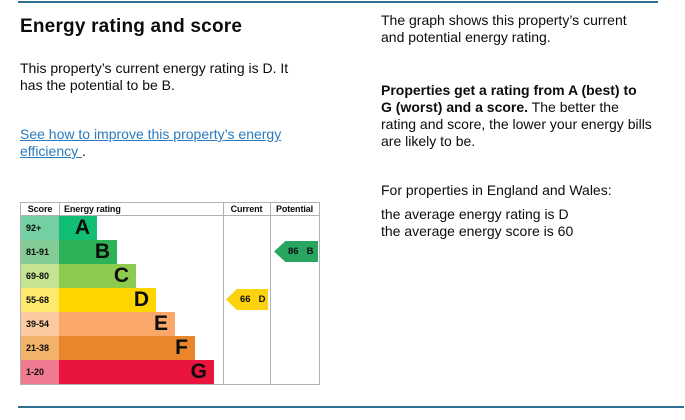  Describe the element at coordinates (127, 348) in the screenshot. I see `band-f-bar: F` at that location.